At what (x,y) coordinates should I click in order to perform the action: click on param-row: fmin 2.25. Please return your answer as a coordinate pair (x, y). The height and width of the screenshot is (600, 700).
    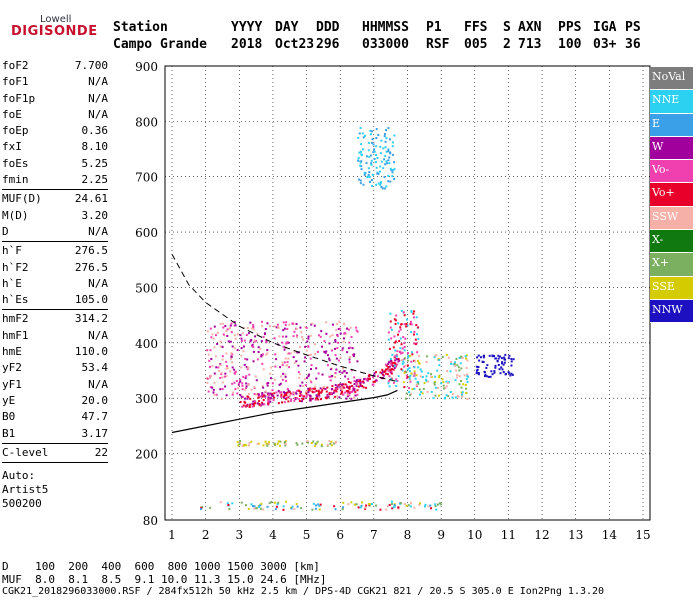
    Looking at the image, I should click on (55, 180).